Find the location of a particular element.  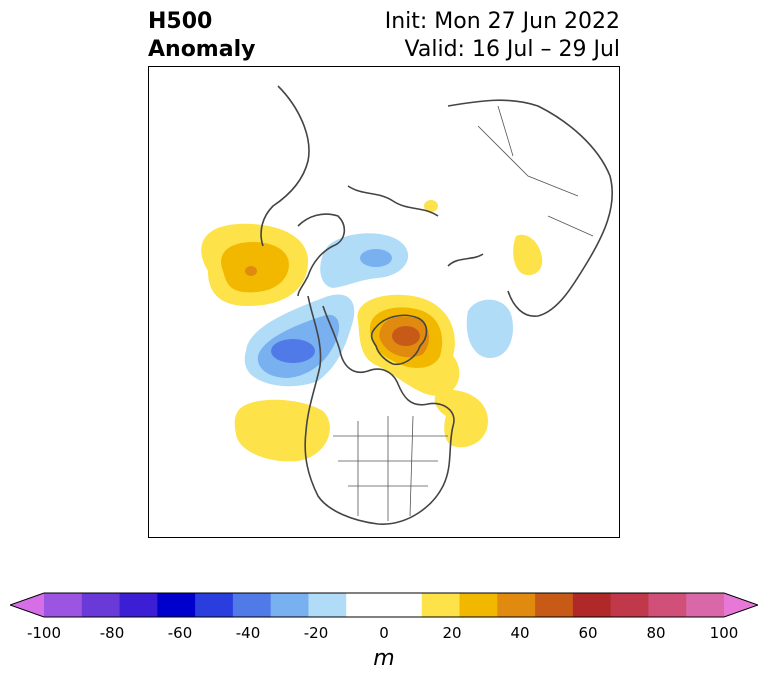

map-title: H500 Anomaly is located at coordinates (201, 36).